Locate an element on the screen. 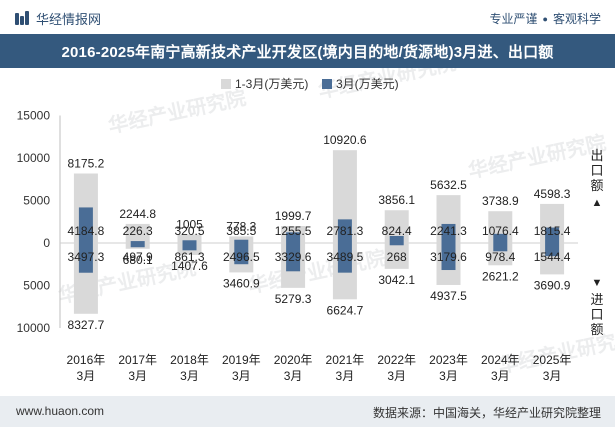  data-label-march-export: 824.4 is located at coordinates (397, 231).